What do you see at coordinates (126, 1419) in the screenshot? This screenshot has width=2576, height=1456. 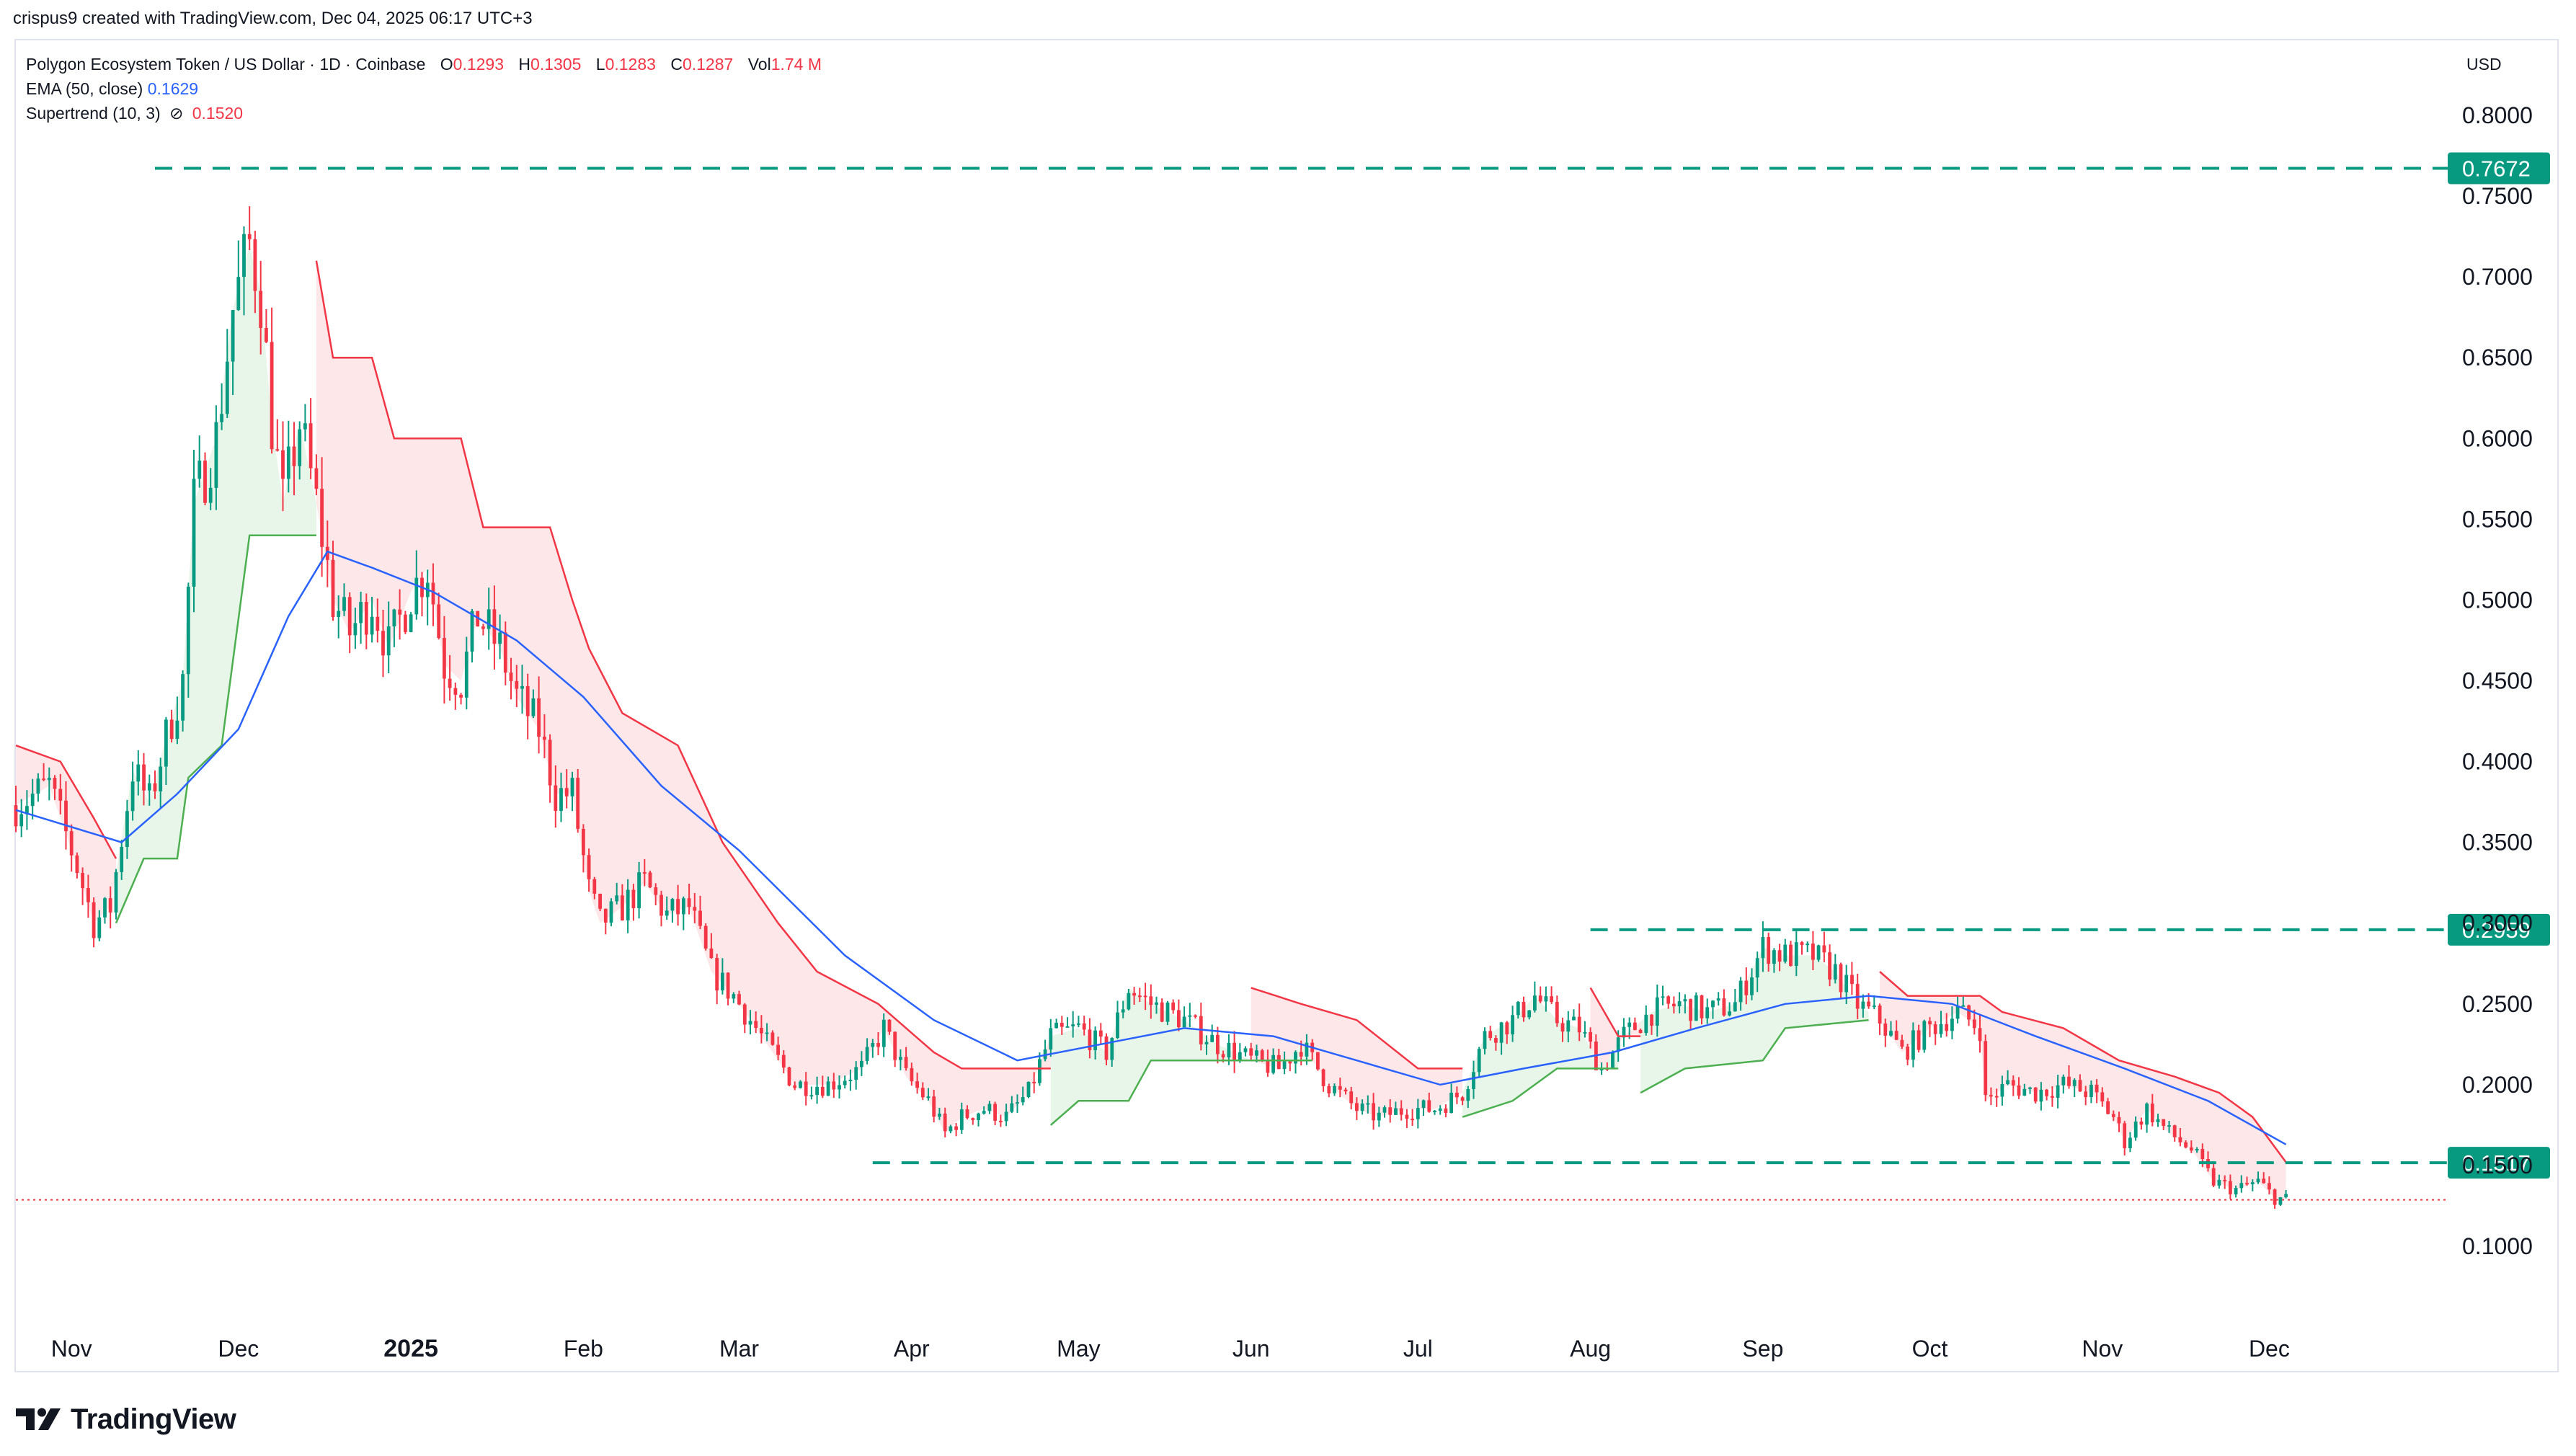 I see `tradingview-logo: TradingView` at bounding box center [126, 1419].